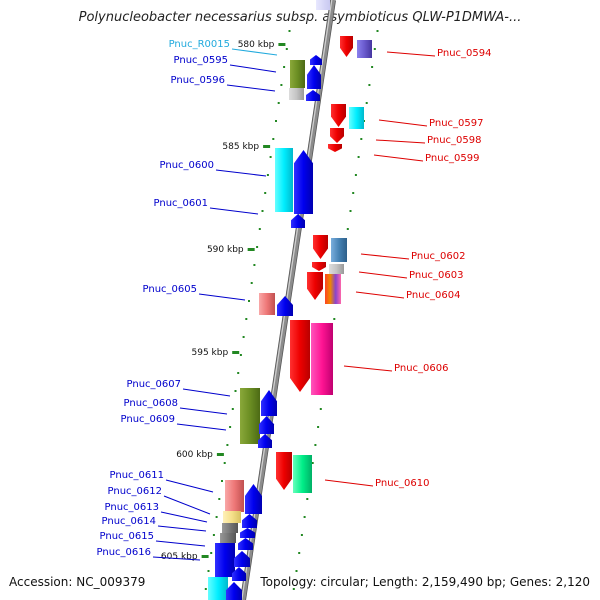 This screenshot has width=600, height=600. Describe the element at coordinates (170, 289) in the screenshot. I see `gene-name: Pnuc_0605` at that location.